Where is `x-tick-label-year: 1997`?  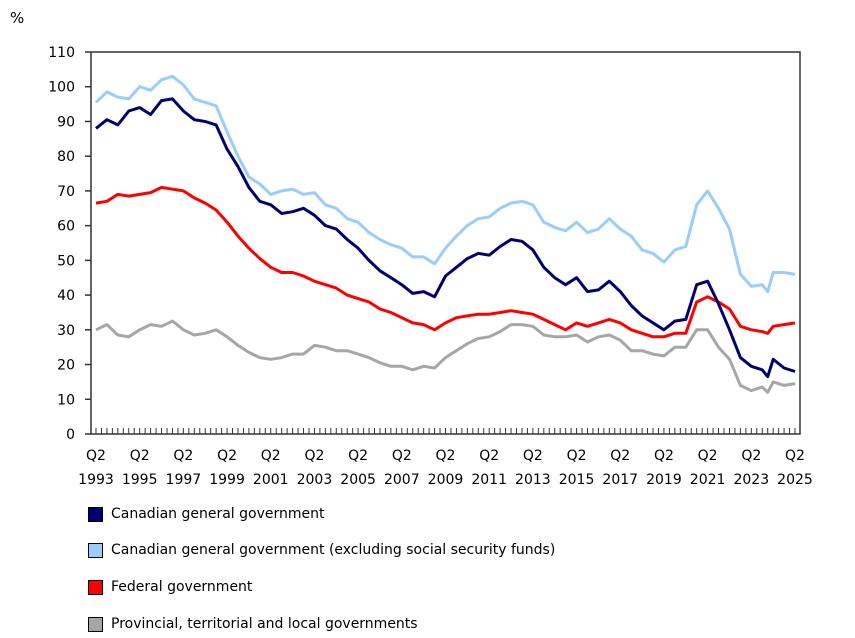
x-tick-label-year: 1997 is located at coordinates (184, 480).